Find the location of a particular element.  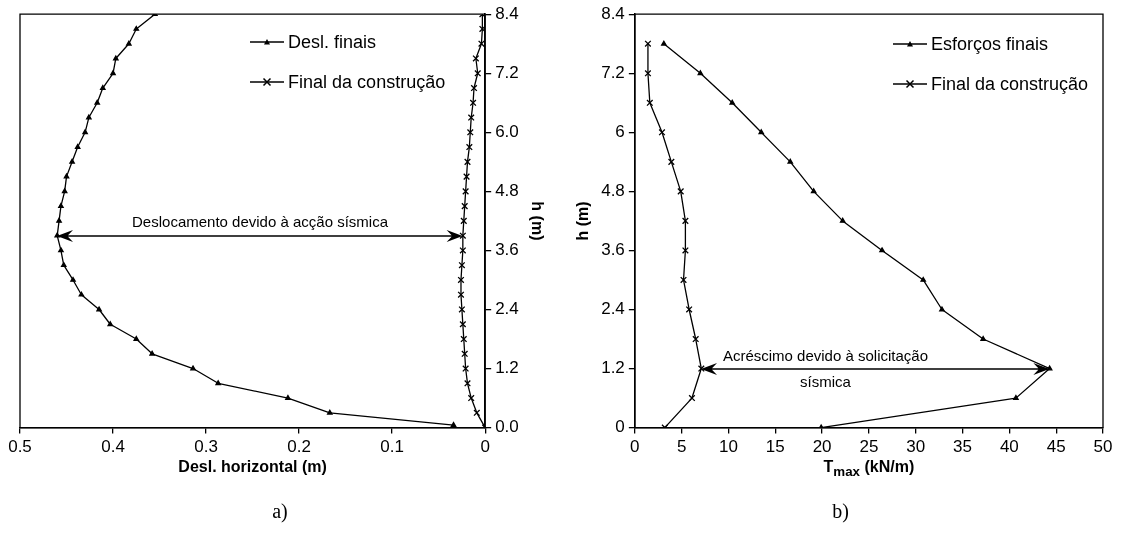

x-tick-label: 35 is located at coordinates (963, 447).